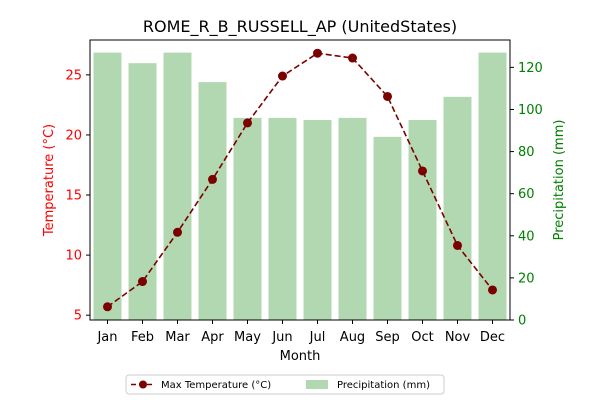 The height and width of the screenshot is (400, 600). What do you see at coordinates (300, 27) in the screenshot?
I see `chart-title: ROME_R_B_RUSSELL_AP (UnitedStates)` at bounding box center [300, 27].